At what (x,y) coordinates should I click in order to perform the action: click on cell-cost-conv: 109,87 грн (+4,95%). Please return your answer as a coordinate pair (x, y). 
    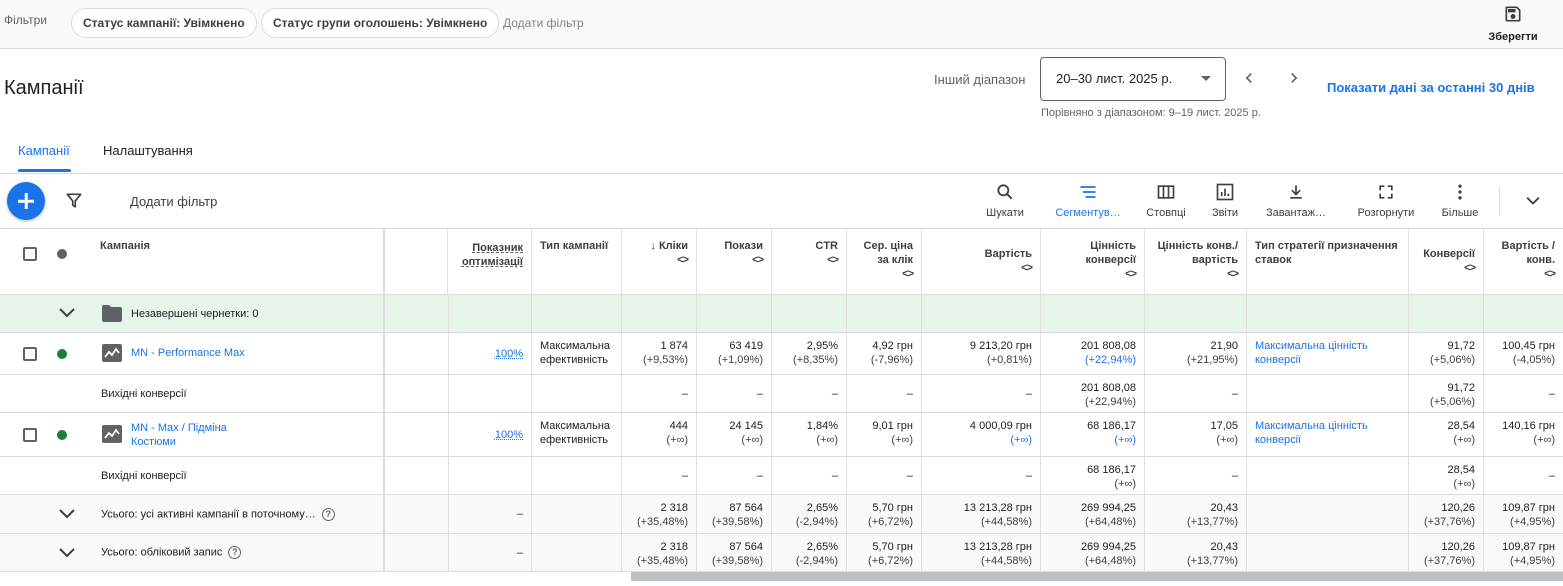
    Looking at the image, I should click on (1523, 552).